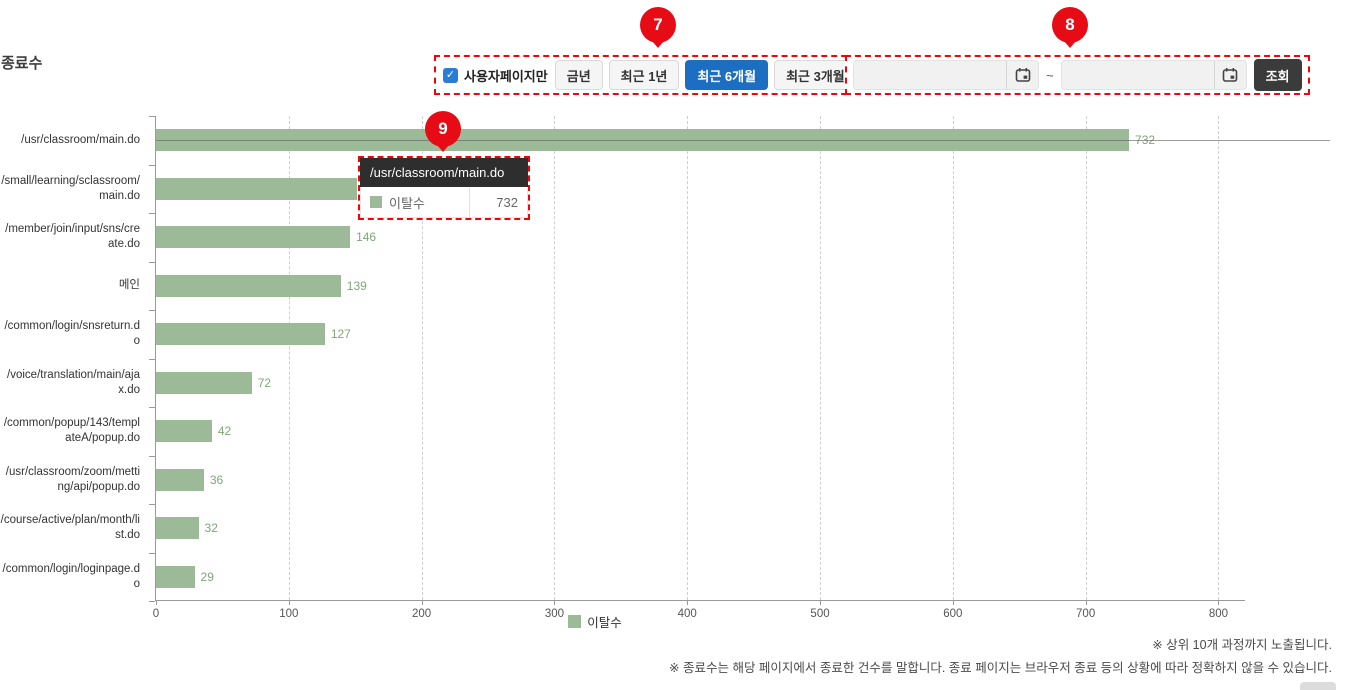  I want to click on category-label: /member/join/input/sns/create.do, so click(72, 237).